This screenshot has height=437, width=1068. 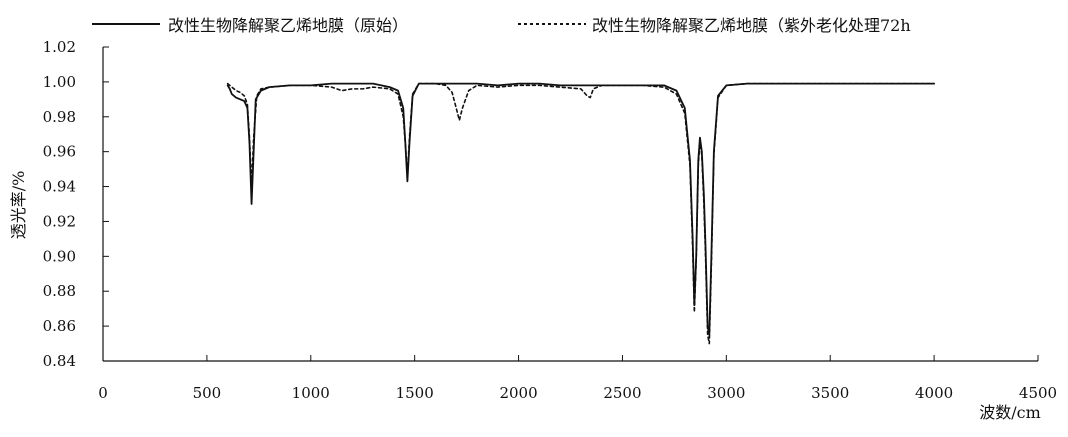 What do you see at coordinates (501, 25) in the screenshot?
I see `legend: 改性生物降解聚乙烯地膜（原始） 改性生物降解聚乙烯地膜（紫外老化处理72h` at bounding box center [501, 25].